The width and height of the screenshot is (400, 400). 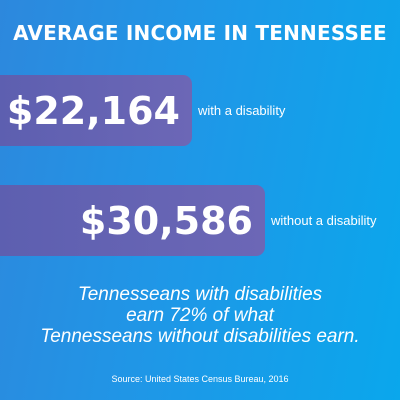 What do you see at coordinates (200, 336) in the screenshot?
I see `statement-line: Tennesseans without disabilities earn.` at bounding box center [200, 336].